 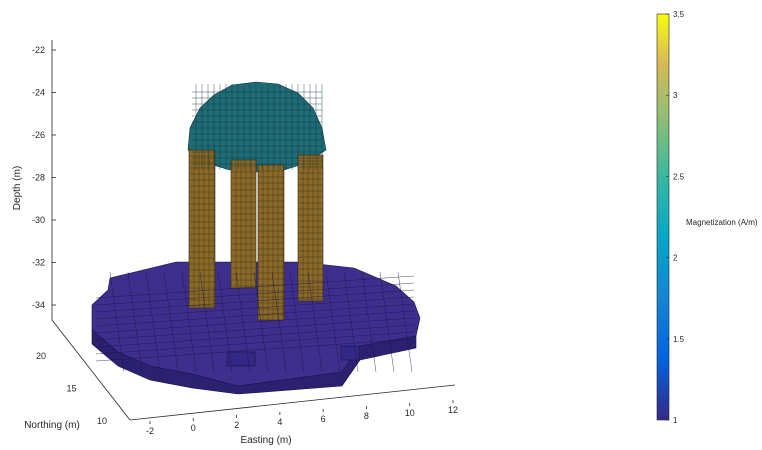 I want to click on z-tick-label: -22, so click(x=38, y=50).